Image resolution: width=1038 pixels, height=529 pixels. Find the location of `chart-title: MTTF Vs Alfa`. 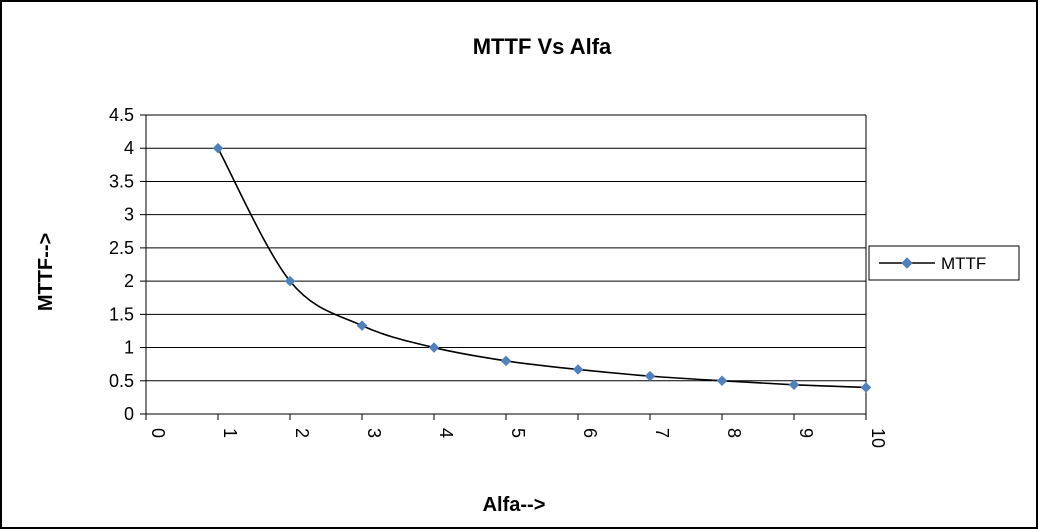

chart-title: MTTF Vs Alfa is located at coordinates (542, 46).